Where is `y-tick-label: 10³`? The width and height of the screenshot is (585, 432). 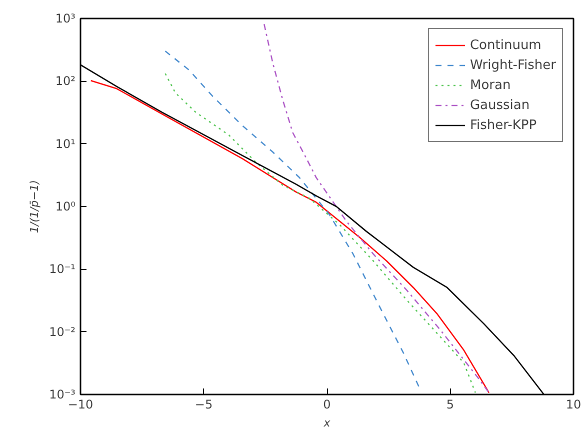
y-tick-label: 10³ is located at coordinates (65, 19).